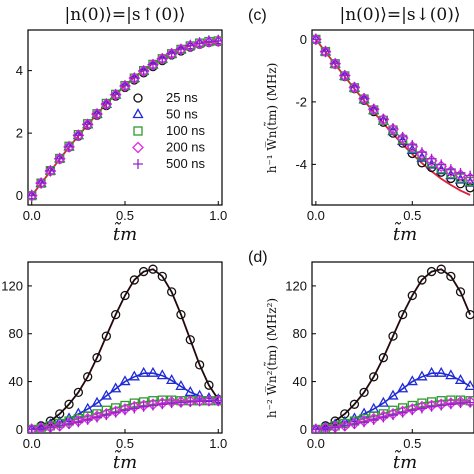  Describe the element at coordinates (12, 285) in the screenshot. I see `y-tick-label: 120` at that location.